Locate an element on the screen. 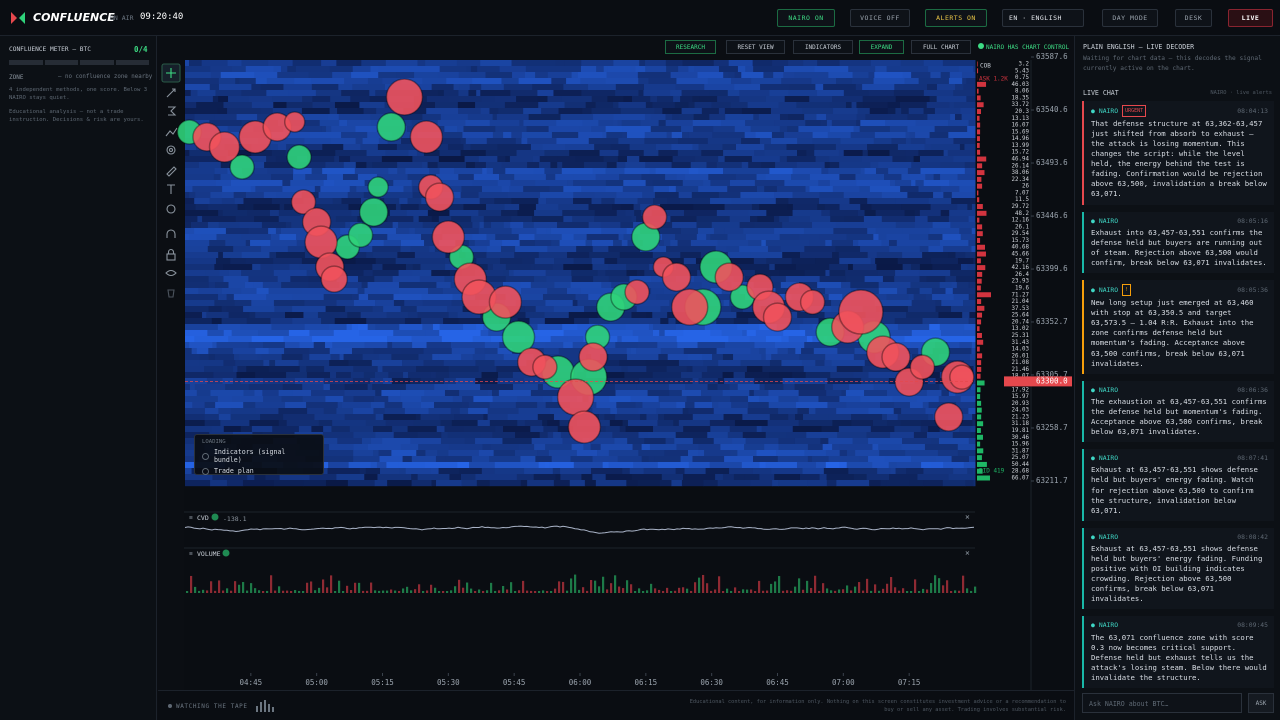 The height and width of the screenshot is (720, 1280). emoji-tool is located at coordinates (171, 209).